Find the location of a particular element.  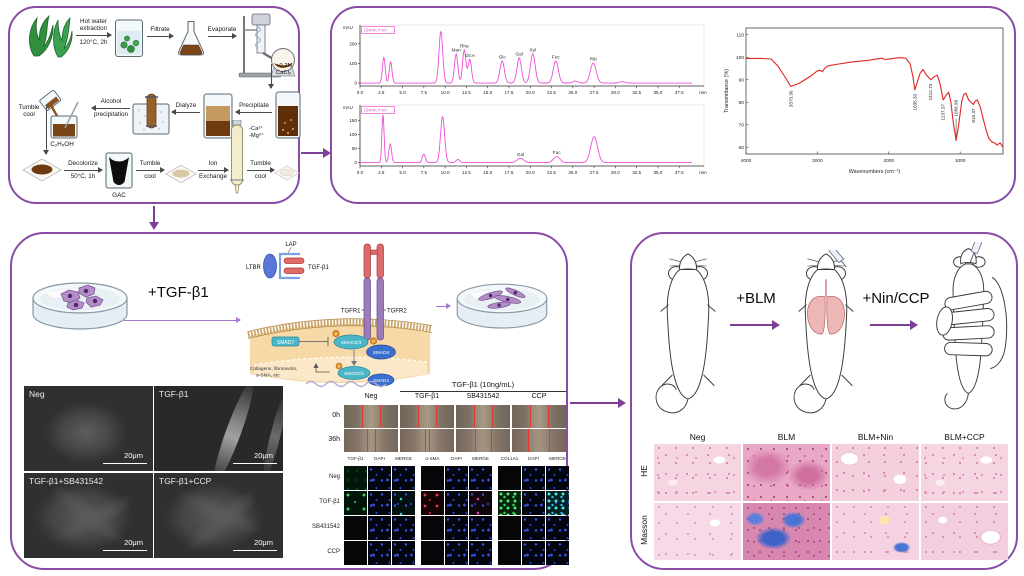

y-tick-label: 90 is located at coordinates (742, 80).